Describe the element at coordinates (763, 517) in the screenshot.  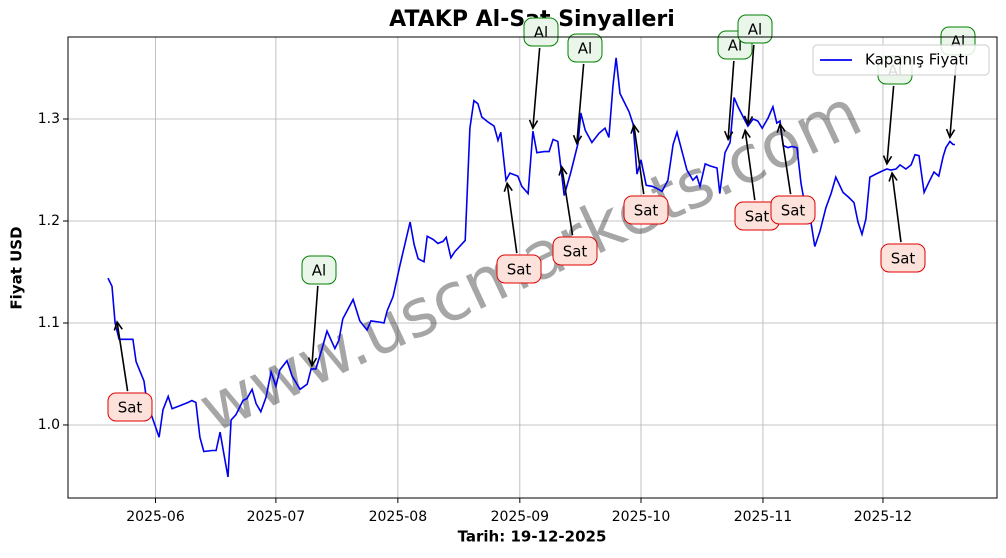
I see `x-tick-label: 2025-11` at that location.